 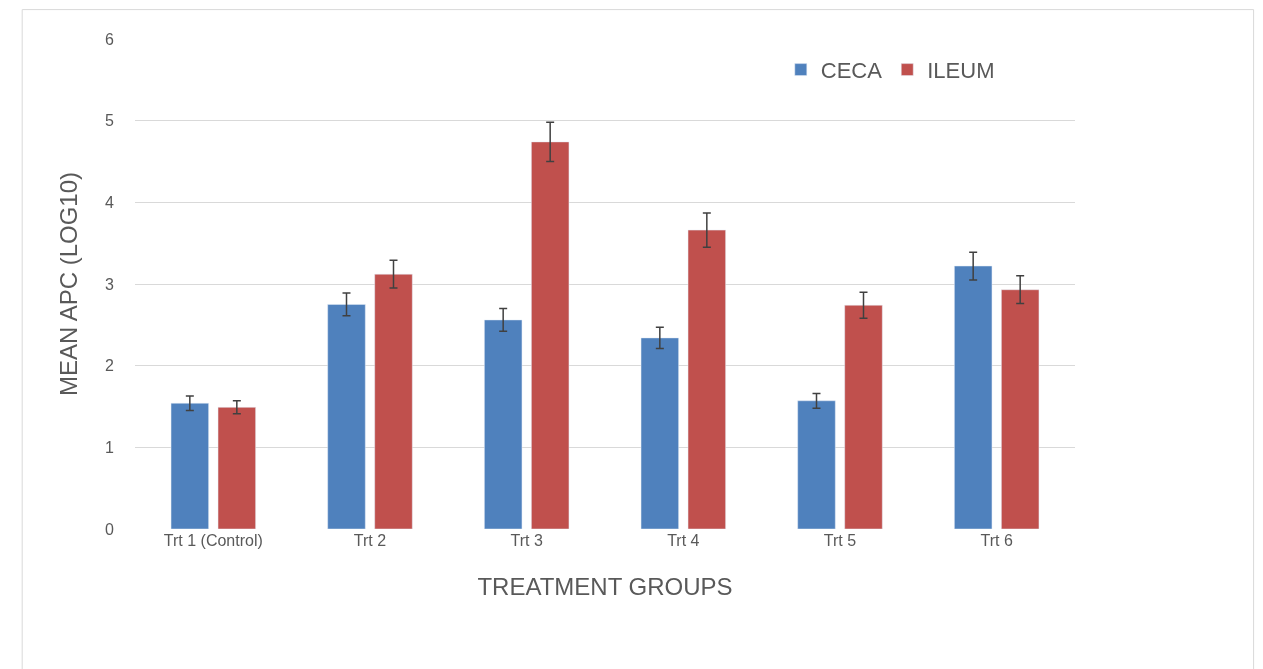 What do you see at coordinates (840, 540) in the screenshot?
I see `x-tick-label: Trt 5` at bounding box center [840, 540].